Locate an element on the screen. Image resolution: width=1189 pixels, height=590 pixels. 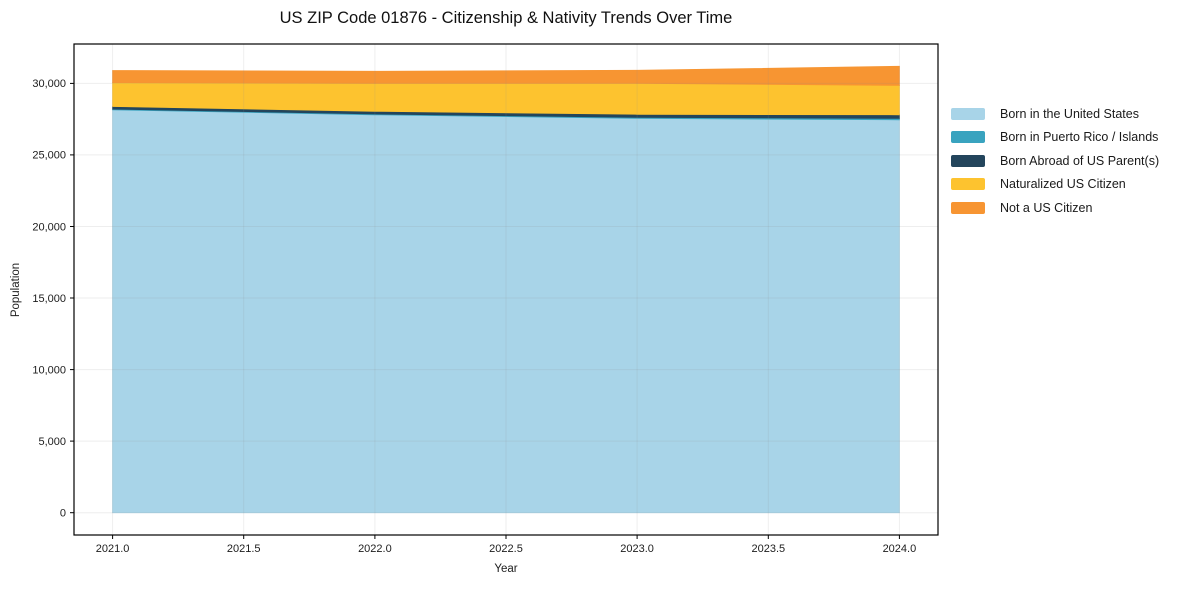
y-tick-label: 5,000 is located at coordinates (52, 442).